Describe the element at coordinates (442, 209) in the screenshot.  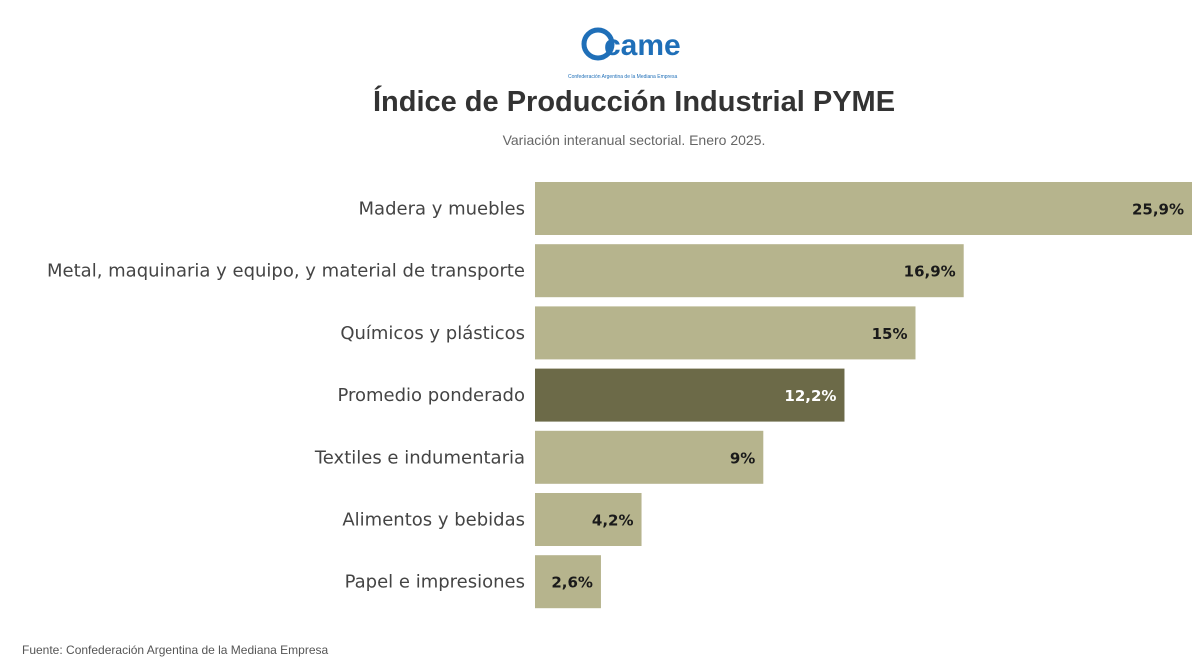
I see `category-label: Madera y muebles` at that location.